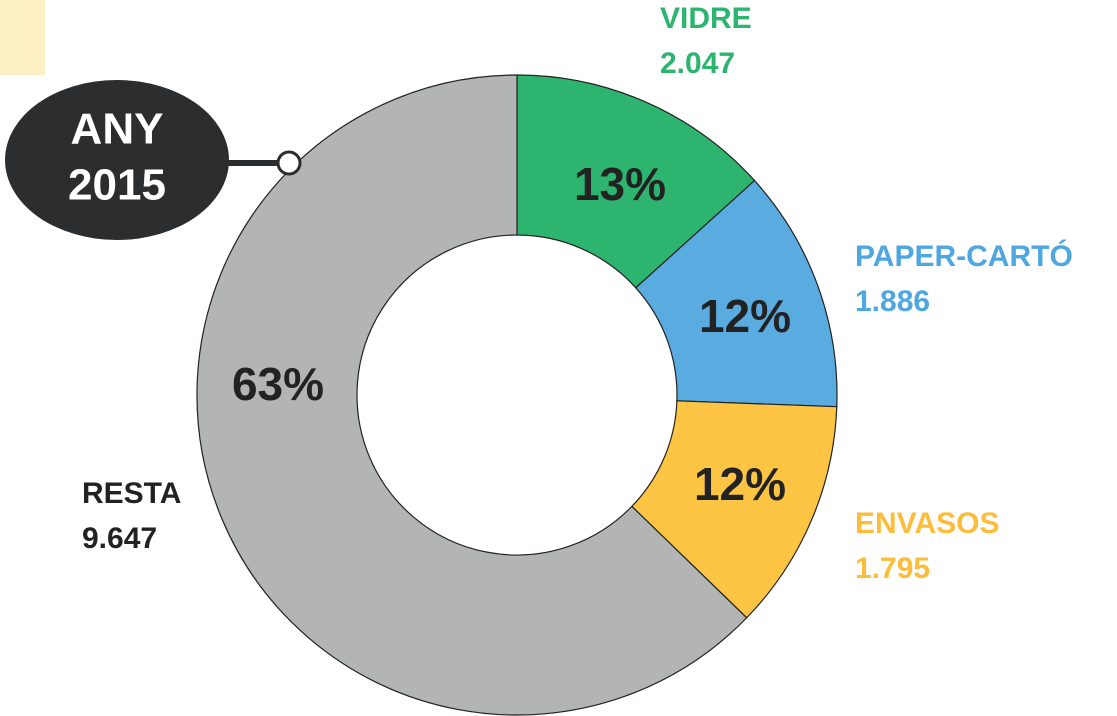 This screenshot has height=716, width=1117. What do you see at coordinates (278, 384) in the screenshot?
I see `percentage-label: 63%` at bounding box center [278, 384].